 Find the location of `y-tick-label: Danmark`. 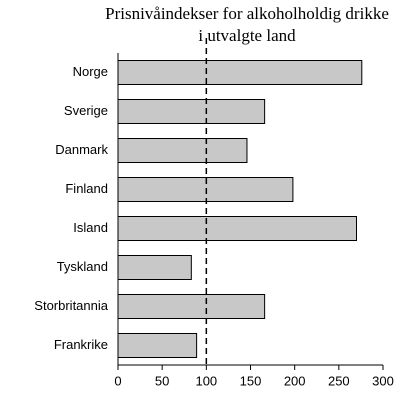

y-tick-label: Danmark is located at coordinates (81, 149).